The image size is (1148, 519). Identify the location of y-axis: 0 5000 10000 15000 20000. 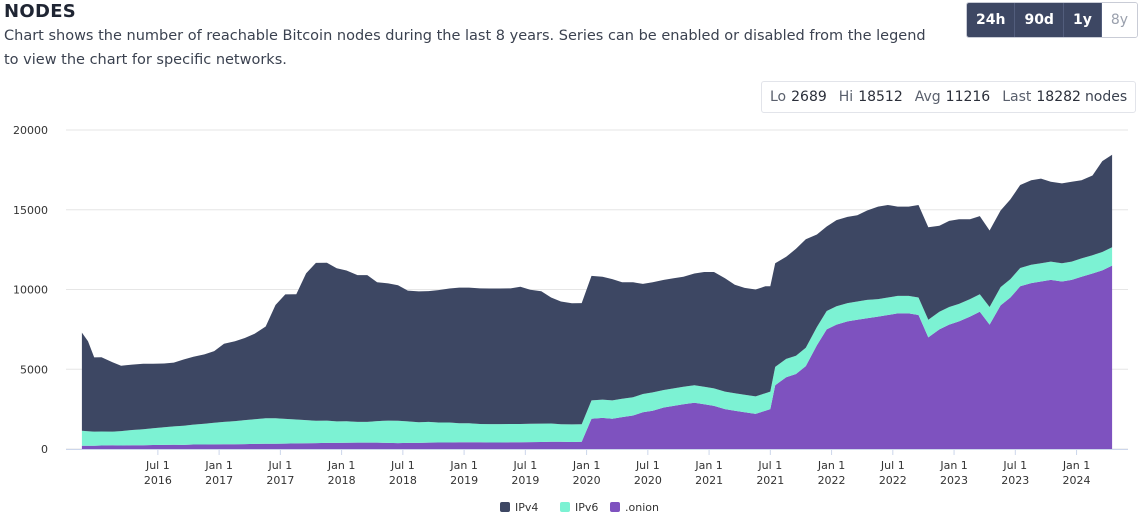
(30, 290).